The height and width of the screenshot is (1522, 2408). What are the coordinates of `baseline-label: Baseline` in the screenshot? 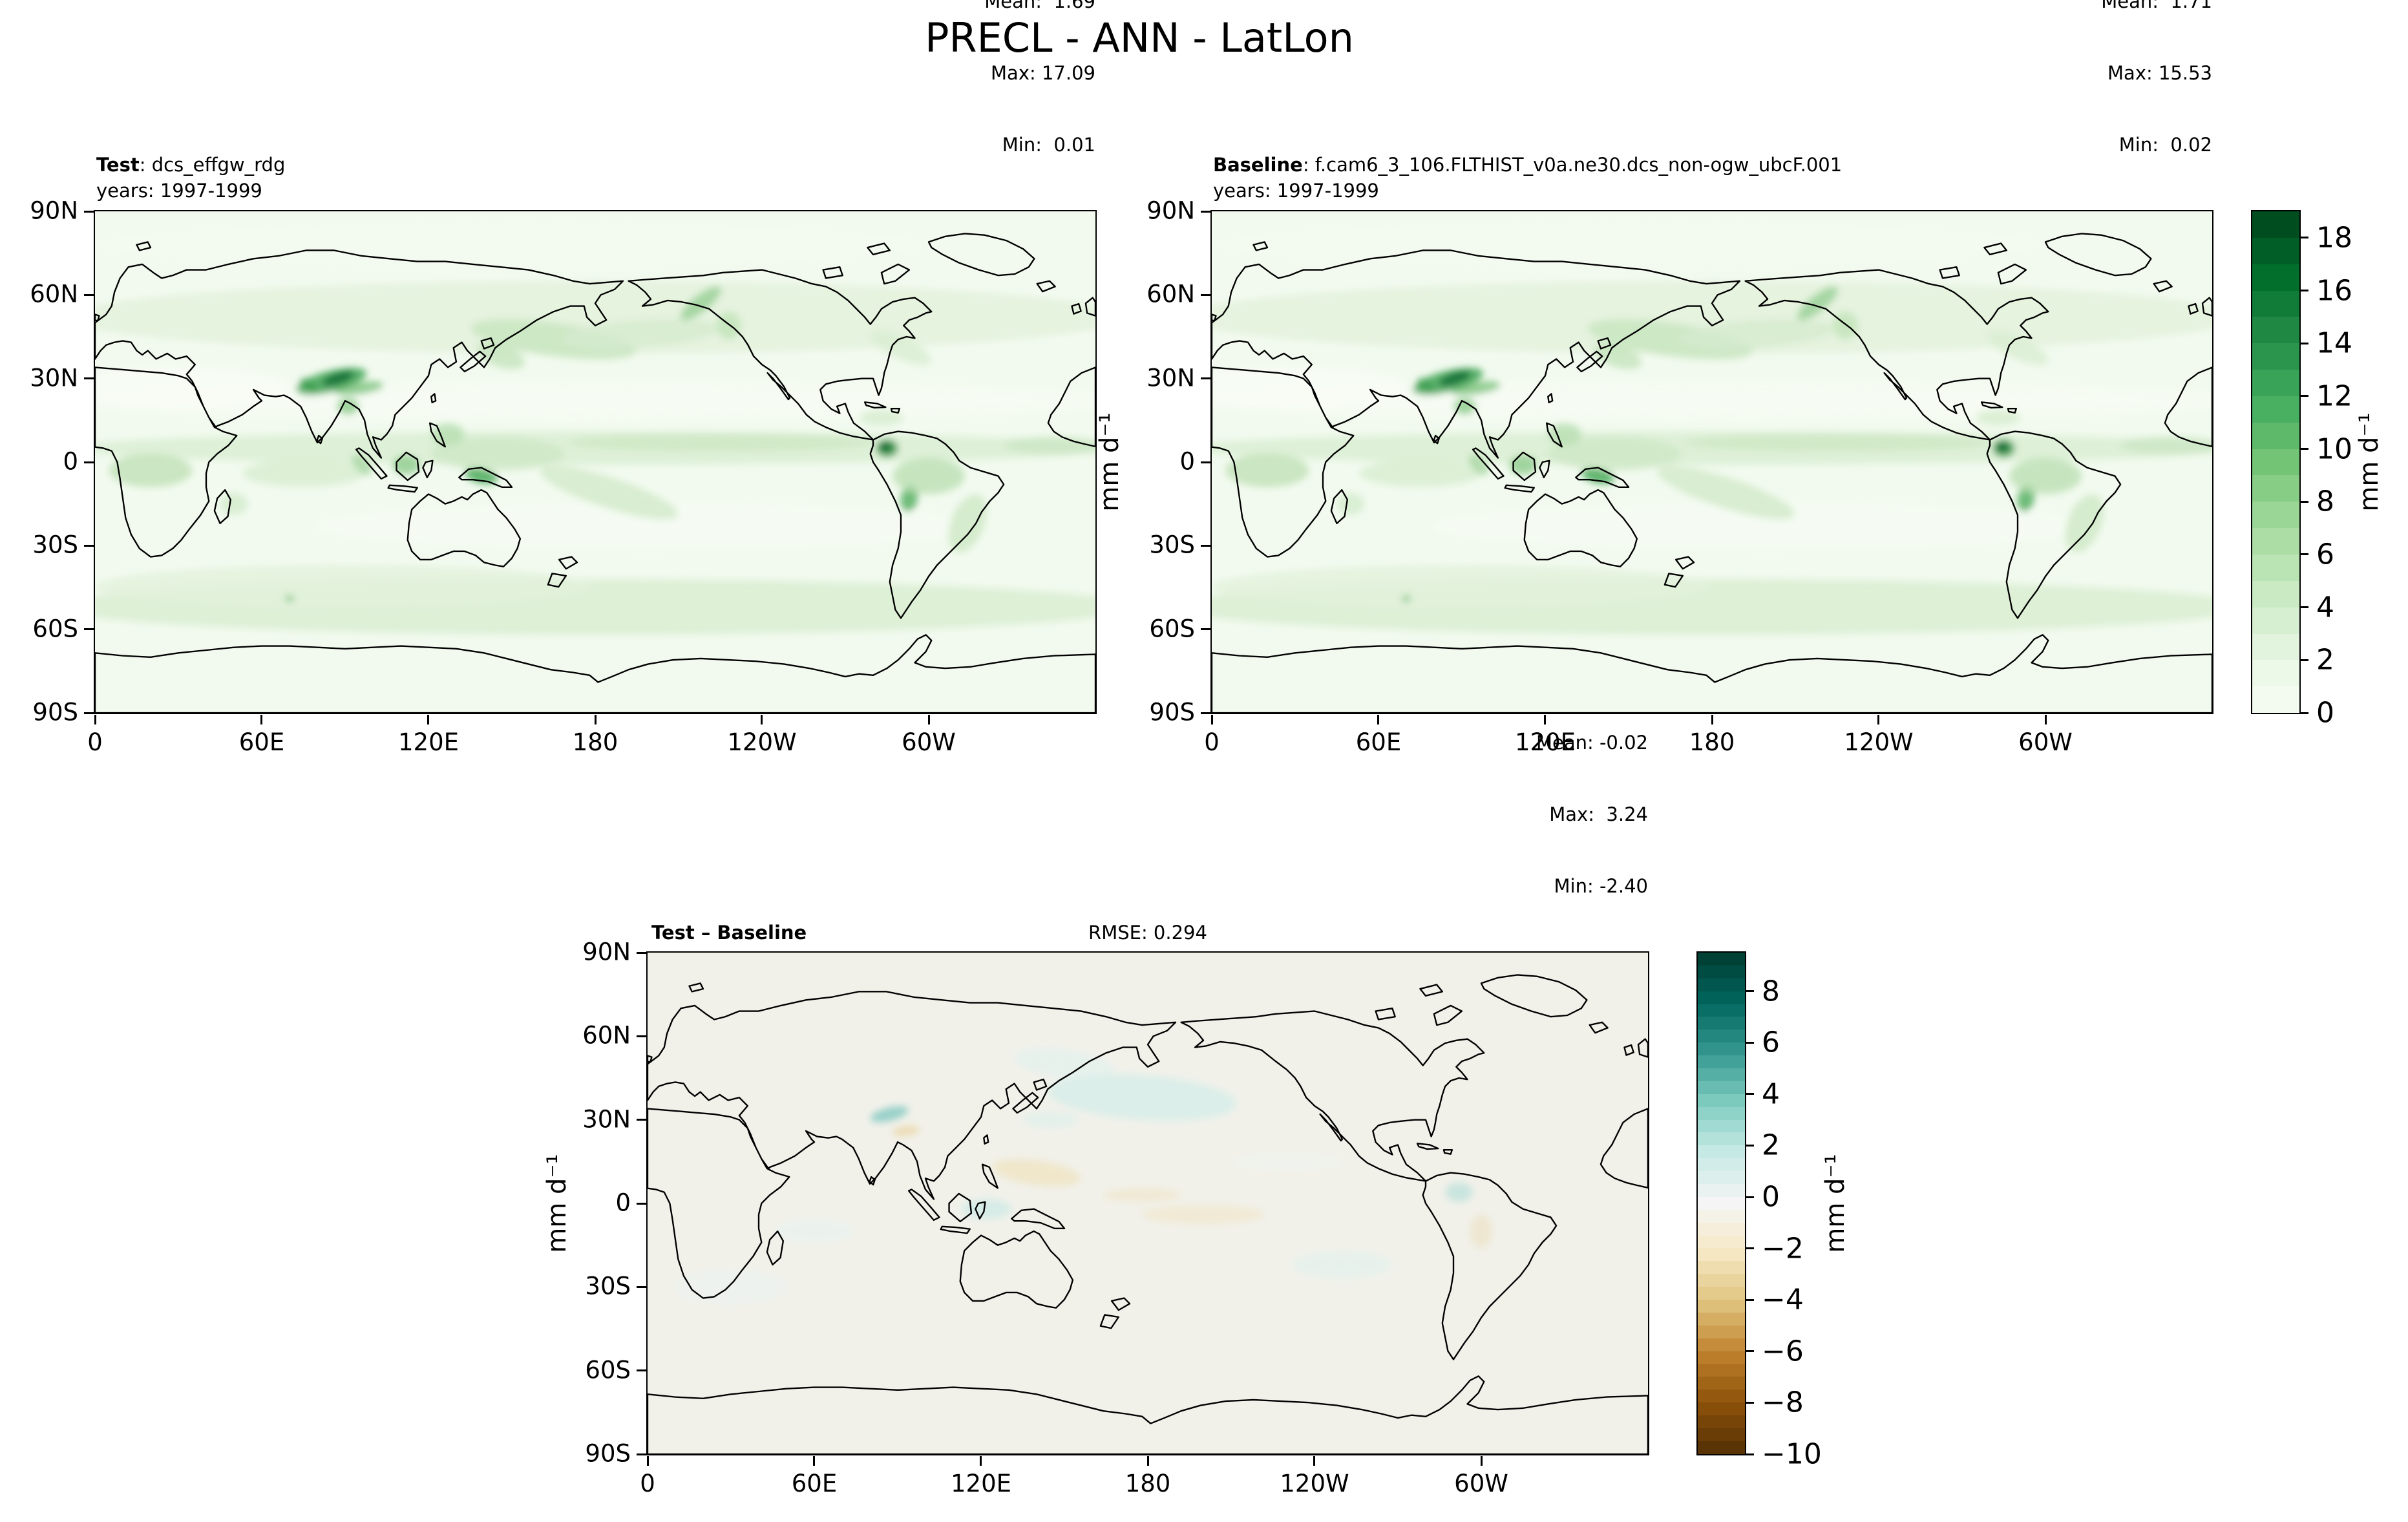 It's located at (1258, 165).